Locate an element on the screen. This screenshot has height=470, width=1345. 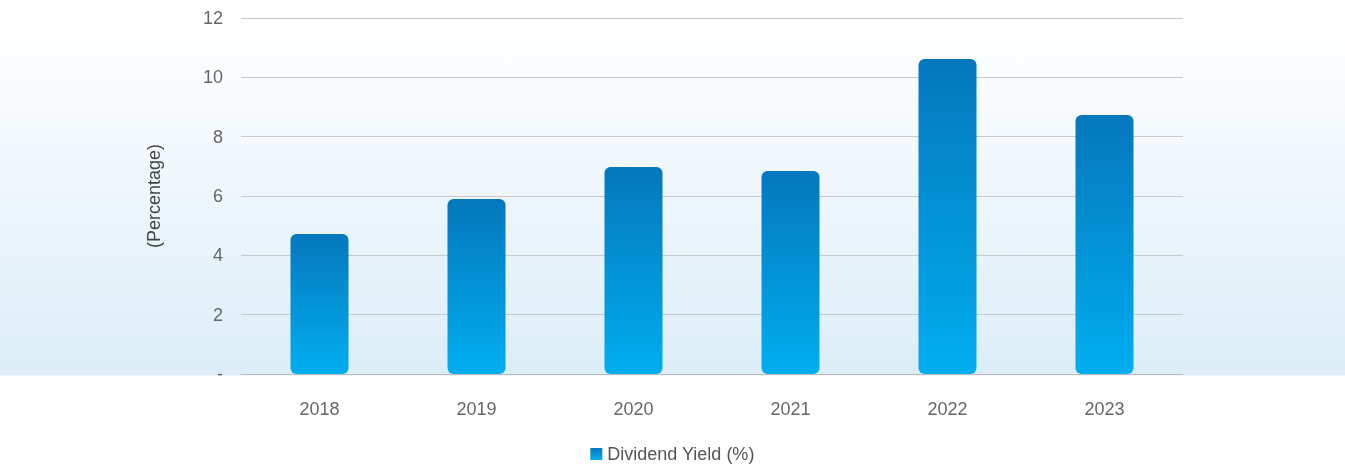
x-tick-label: 2018 is located at coordinates (319, 409).